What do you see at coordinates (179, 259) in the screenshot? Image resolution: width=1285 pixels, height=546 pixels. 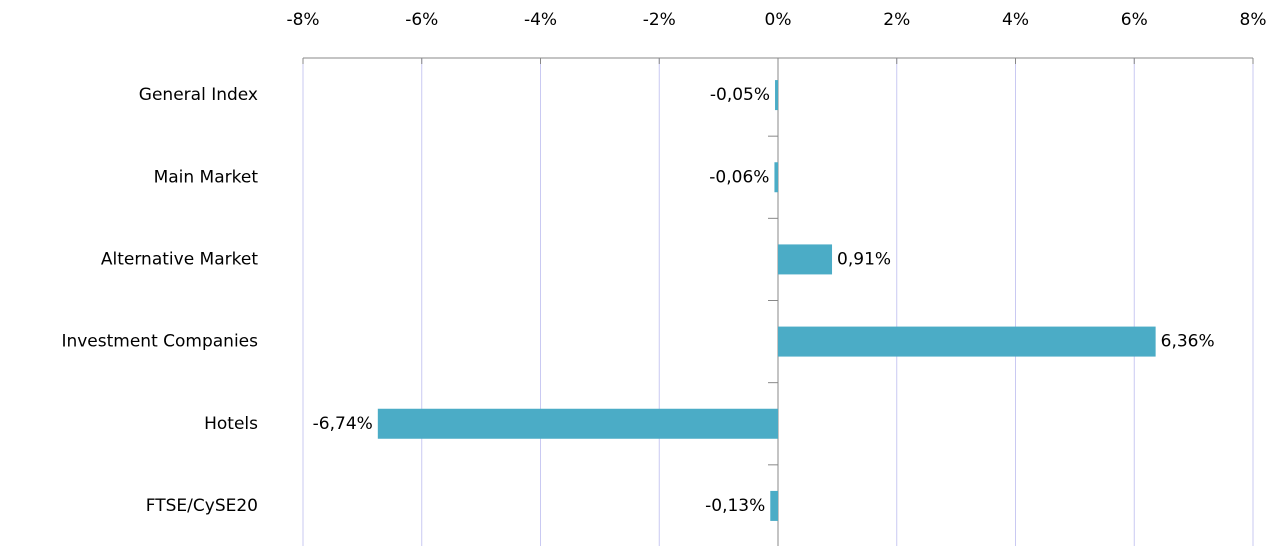 I see `y-tick-label: Alternative Market` at bounding box center [179, 259].